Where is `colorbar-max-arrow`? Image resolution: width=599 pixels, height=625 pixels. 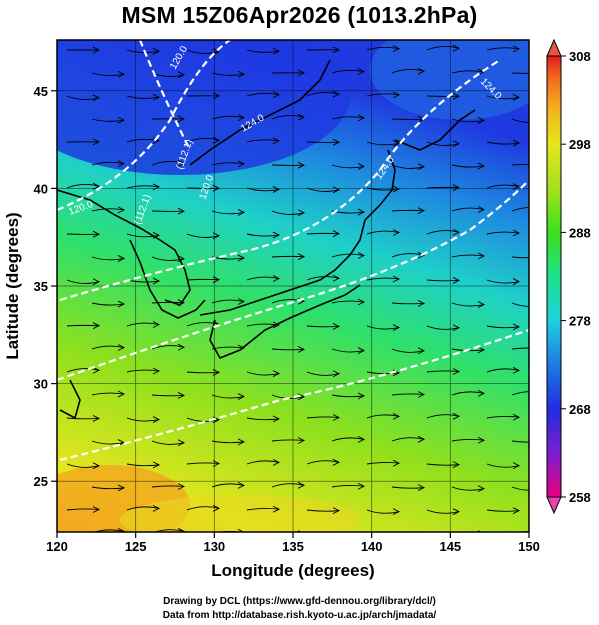 colorbar-max-arrow is located at coordinates (554, 47).